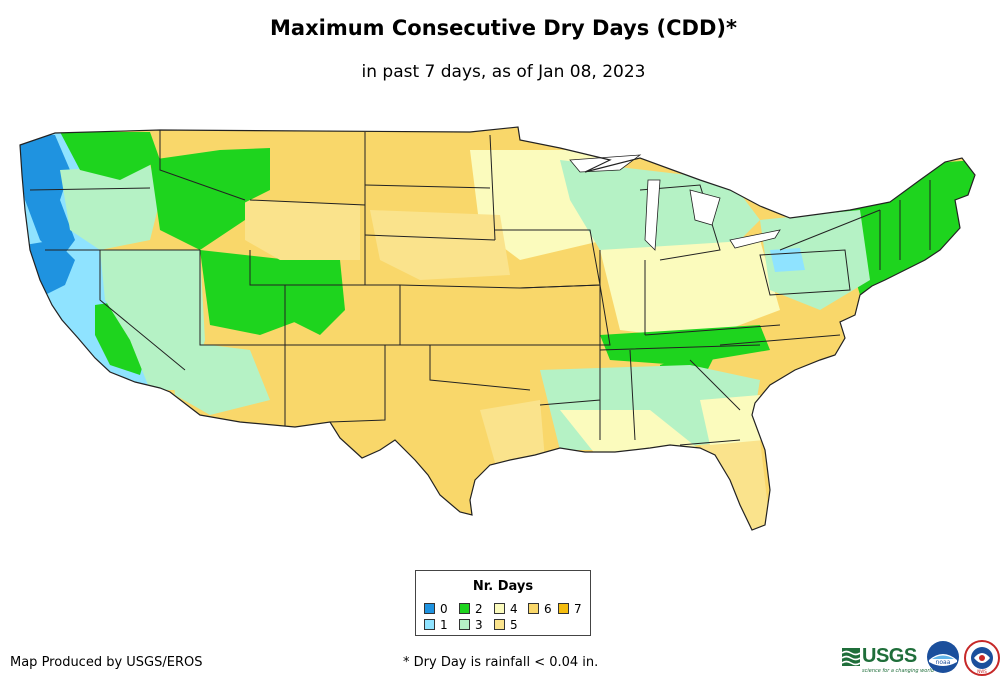 The image size is (1007, 691). I want to click on region-montana-green, so click(242, 176).